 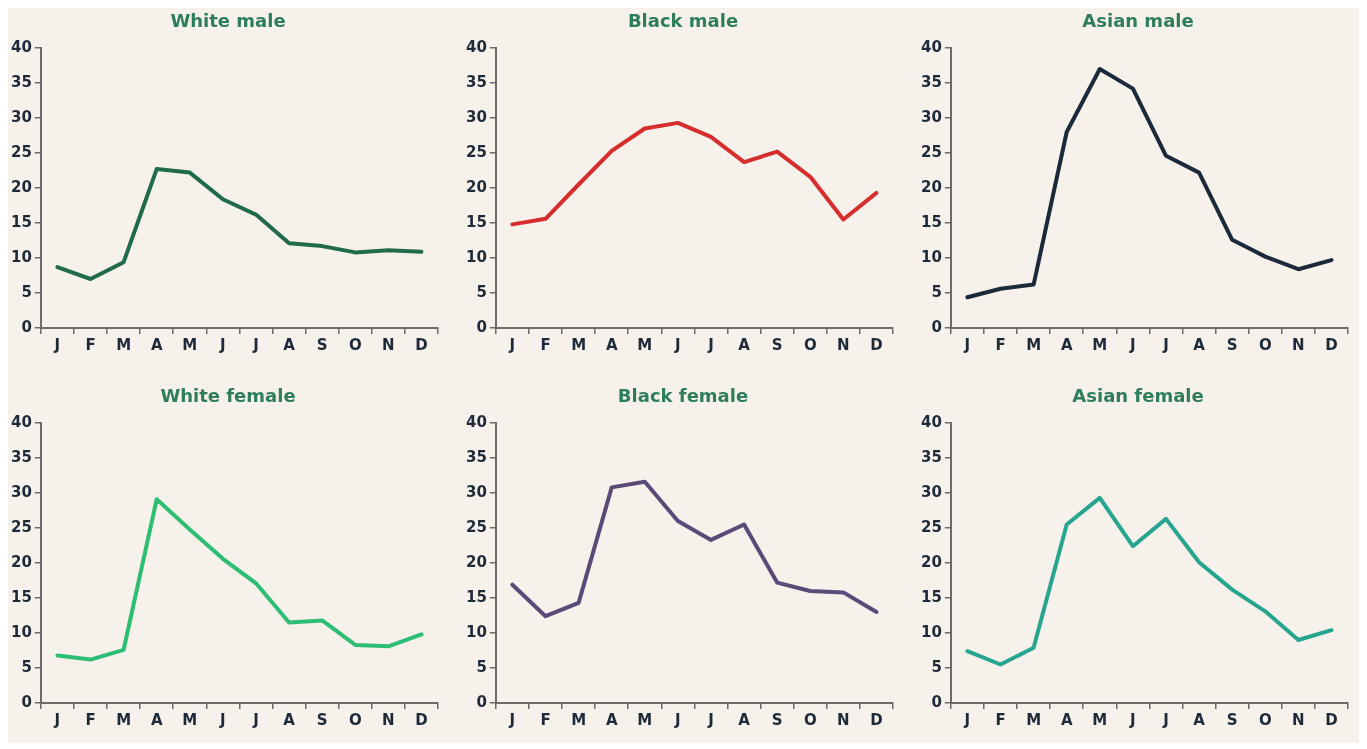 What do you see at coordinates (1138, 21) in the screenshot?
I see `chart-title: Asian male` at bounding box center [1138, 21].